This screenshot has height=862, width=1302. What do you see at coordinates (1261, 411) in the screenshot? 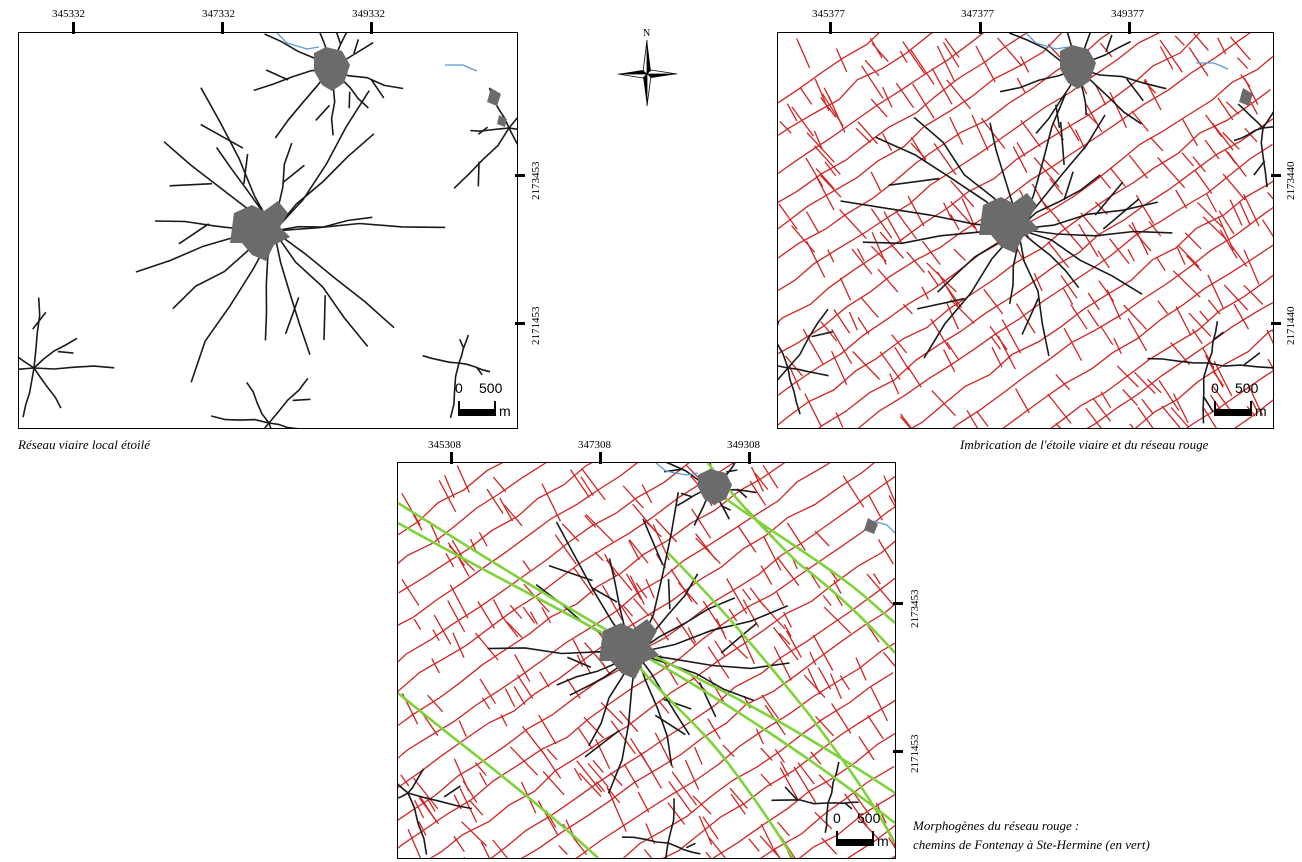
I see `scale-unit-label: m` at bounding box center [1261, 411].